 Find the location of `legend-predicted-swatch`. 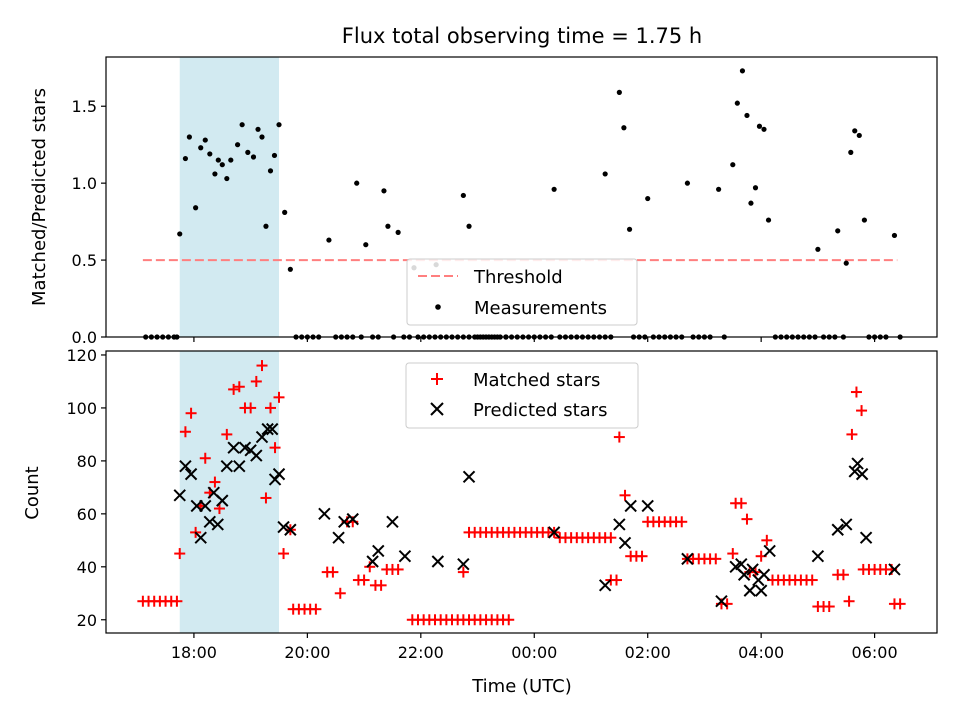

legend-predicted-swatch is located at coordinates (437, 409).